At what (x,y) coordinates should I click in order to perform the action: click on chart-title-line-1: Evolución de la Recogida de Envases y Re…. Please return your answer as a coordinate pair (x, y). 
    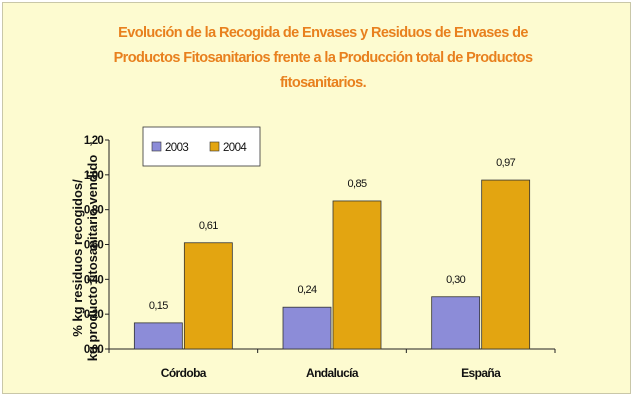
    Looking at the image, I should click on (323, 33).